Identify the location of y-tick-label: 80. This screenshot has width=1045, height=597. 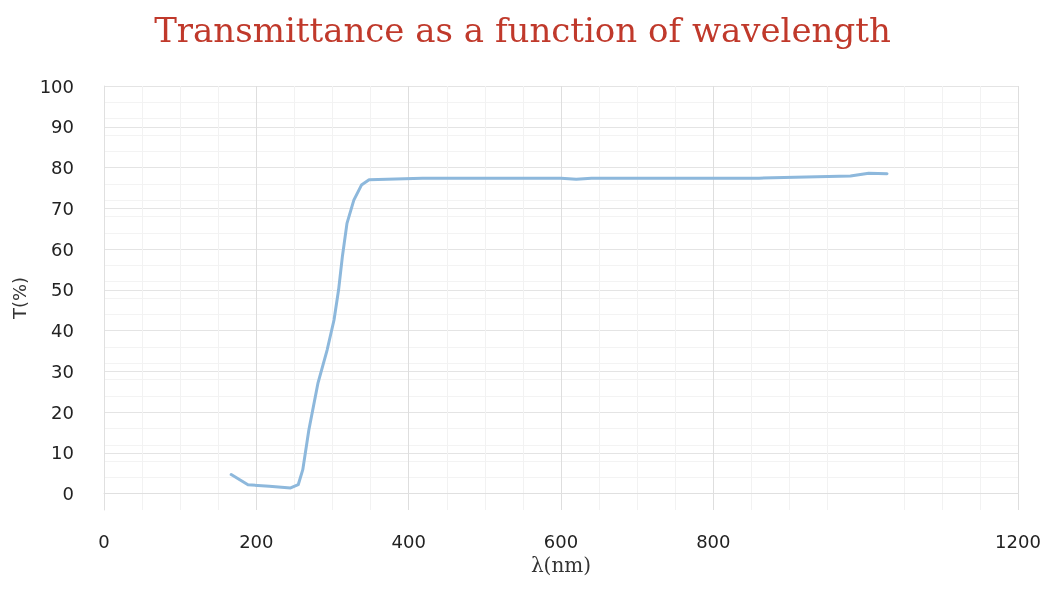
(62, 168).